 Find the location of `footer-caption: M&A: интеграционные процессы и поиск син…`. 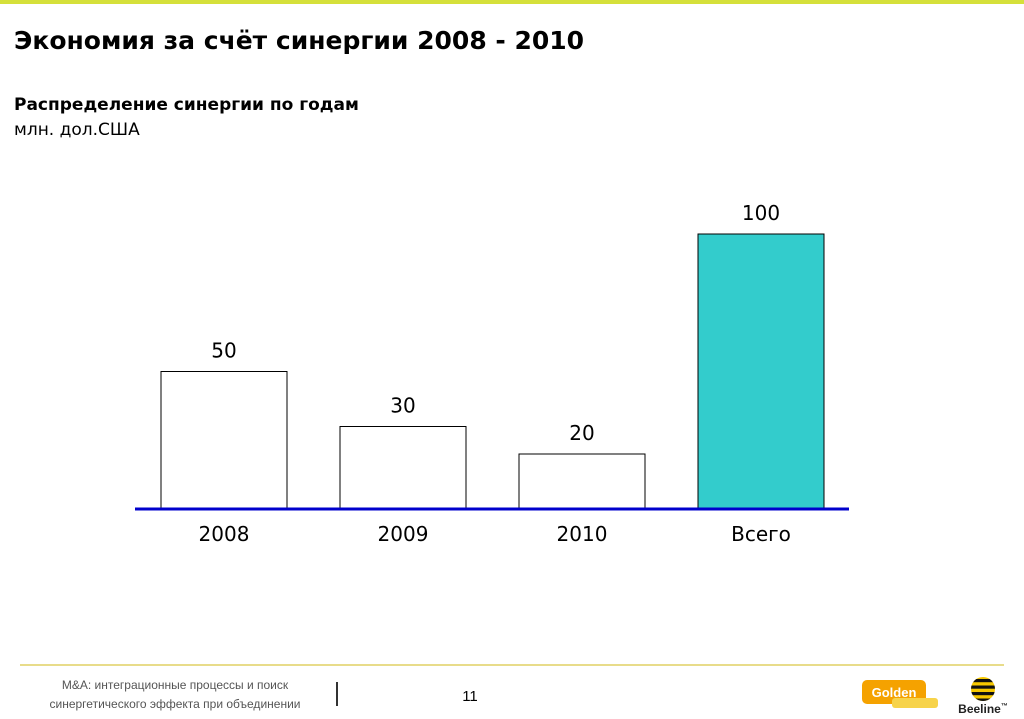

footer-caption: M&A: интеграционные процессы и поиск син… is located at coordinates (175, 695).